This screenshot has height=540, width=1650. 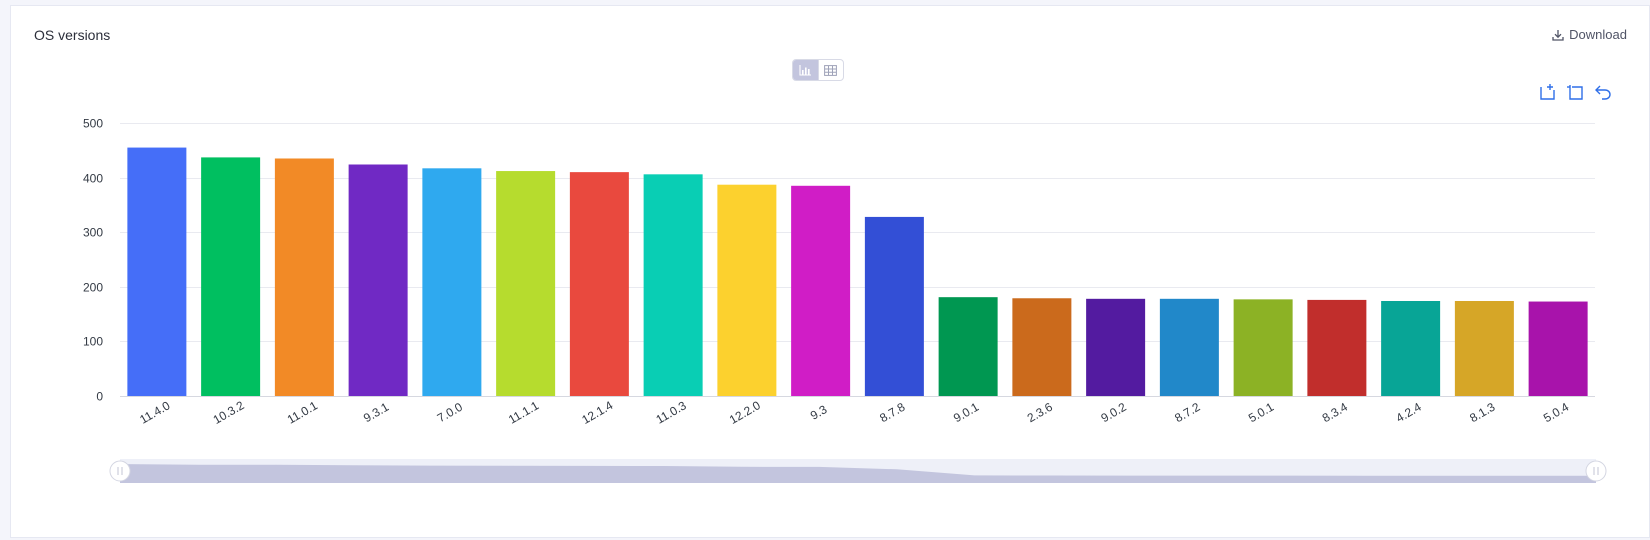 What do you see at coordinates (1335, 413) in the screenshot?
I see `x-tick-label: 8.3.4` at bounding box center [1335, 413].